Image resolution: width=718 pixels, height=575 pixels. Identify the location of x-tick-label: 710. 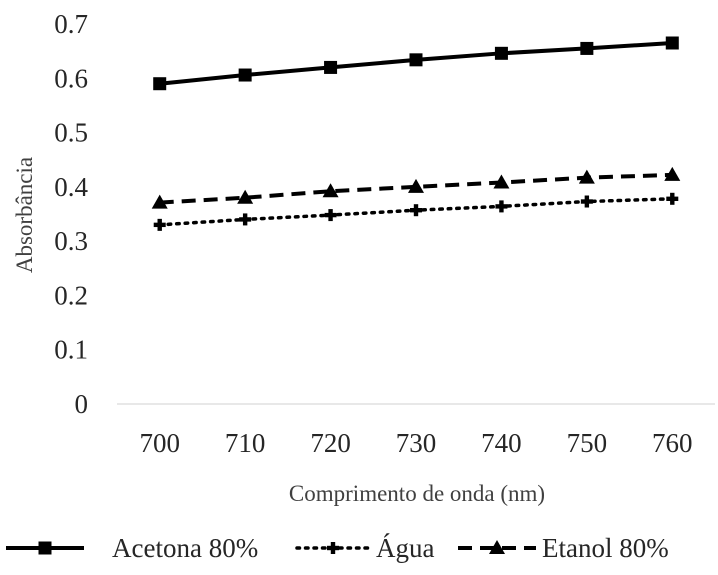
(245, 443).